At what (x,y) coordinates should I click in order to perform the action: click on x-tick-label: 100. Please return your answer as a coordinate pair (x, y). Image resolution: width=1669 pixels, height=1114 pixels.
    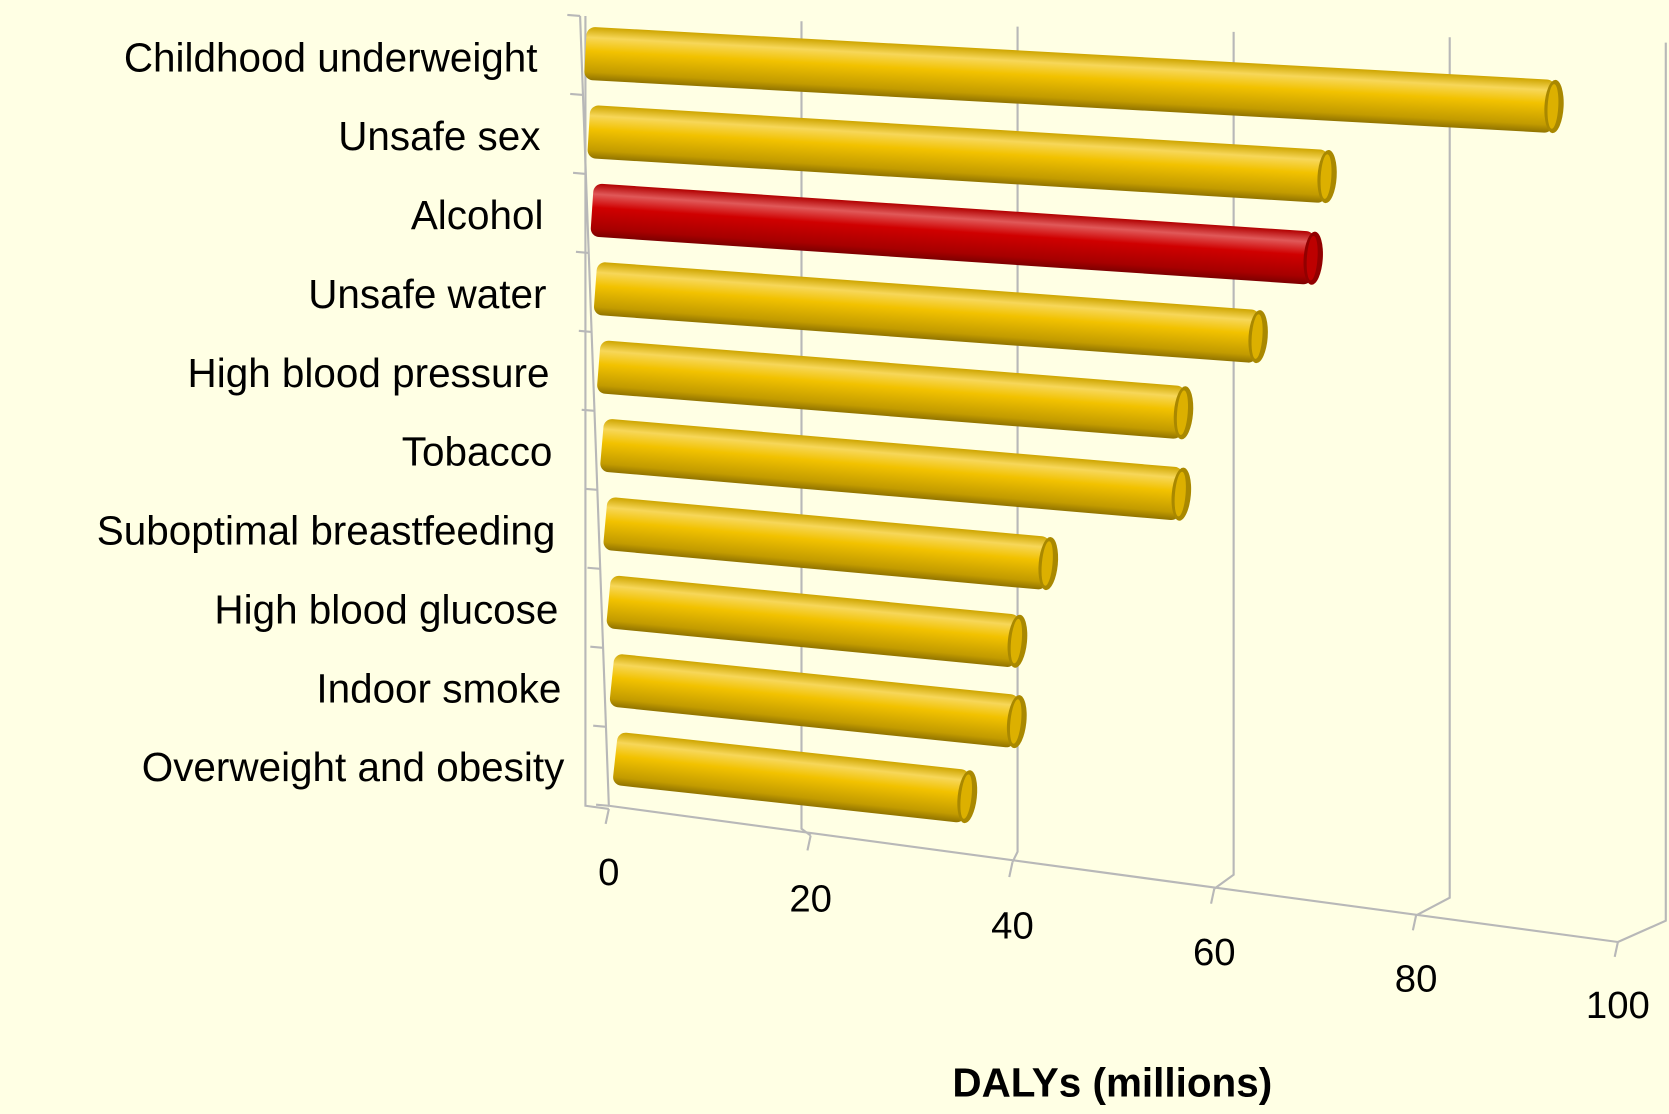
    Looking at the image, I should click on (1618, 1005).